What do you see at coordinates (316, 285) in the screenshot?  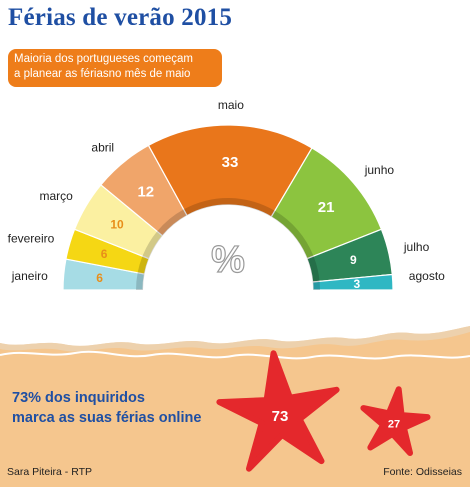 I see `rim-agosto` at bounding box center [316, 285].